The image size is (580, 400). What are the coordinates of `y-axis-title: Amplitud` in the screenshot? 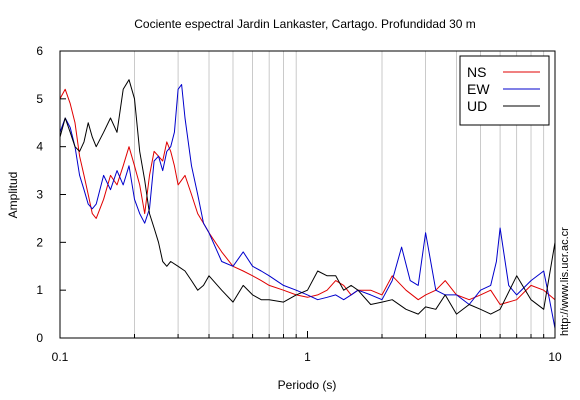 It's located at (13, 195).